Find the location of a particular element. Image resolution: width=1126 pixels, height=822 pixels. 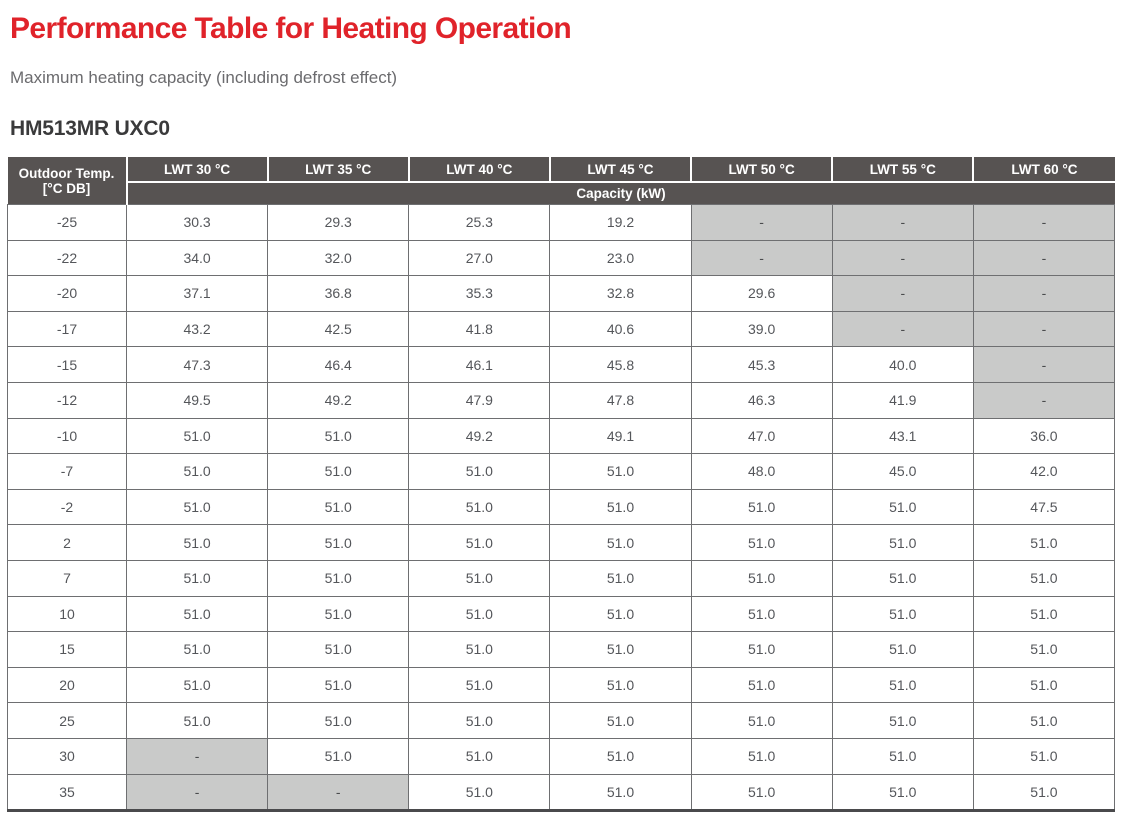

lwt-column-header-6: LWT 60 °C is located at coordinates (1043, 170).